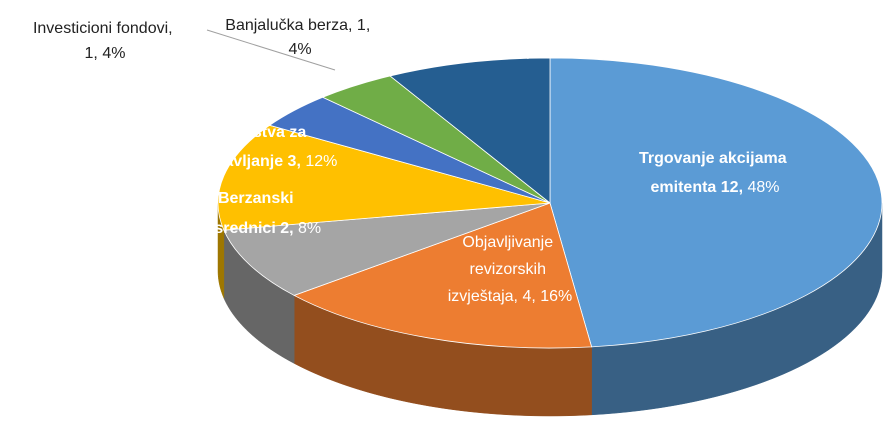 The width and height of the screenshot is (884, 423). Describe the element at coordinates (268, 147) in the screenshot. I see `data-label: Društva za upravljanje 3, 12%` at that location.